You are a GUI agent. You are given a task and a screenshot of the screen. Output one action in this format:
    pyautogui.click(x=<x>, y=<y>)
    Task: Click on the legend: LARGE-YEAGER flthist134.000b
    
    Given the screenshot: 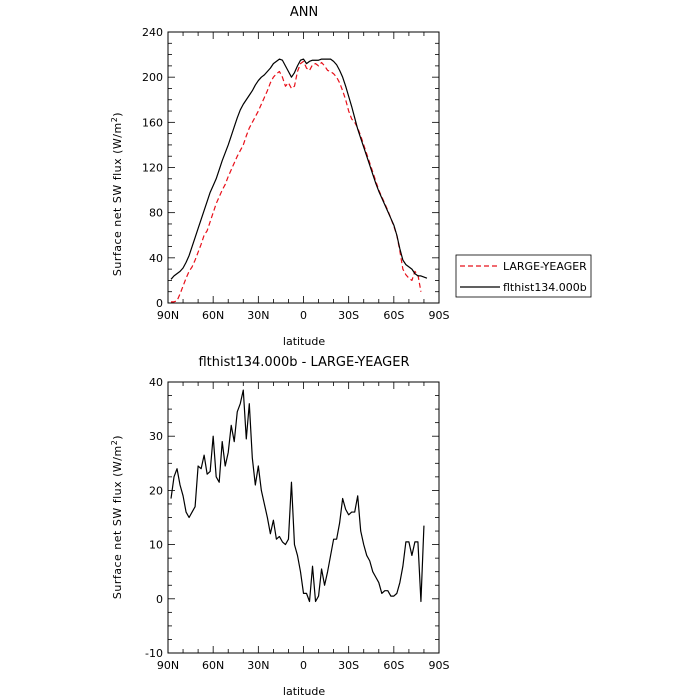 What is the action you would take?
    pyautogui.click(x=523, y=276)
    